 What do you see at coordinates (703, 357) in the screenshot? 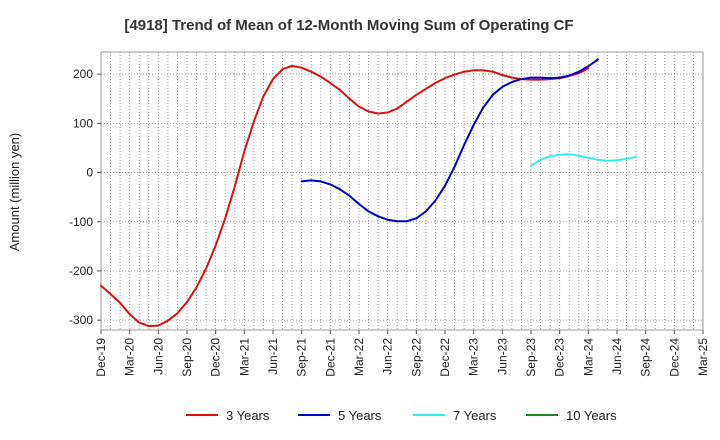
I see `x-tick-label: Mar-25` at bounding box center [703, 357].